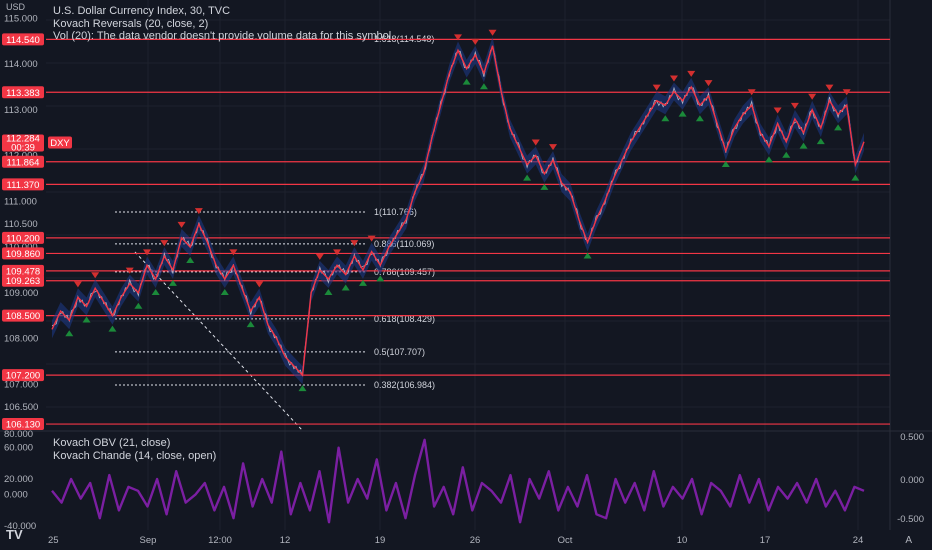 The width and height of the screenshot is (932, 550). Describe the element at coordinates (475, 540) in the screenshot. I see `x-tick-label: 26` at that location.